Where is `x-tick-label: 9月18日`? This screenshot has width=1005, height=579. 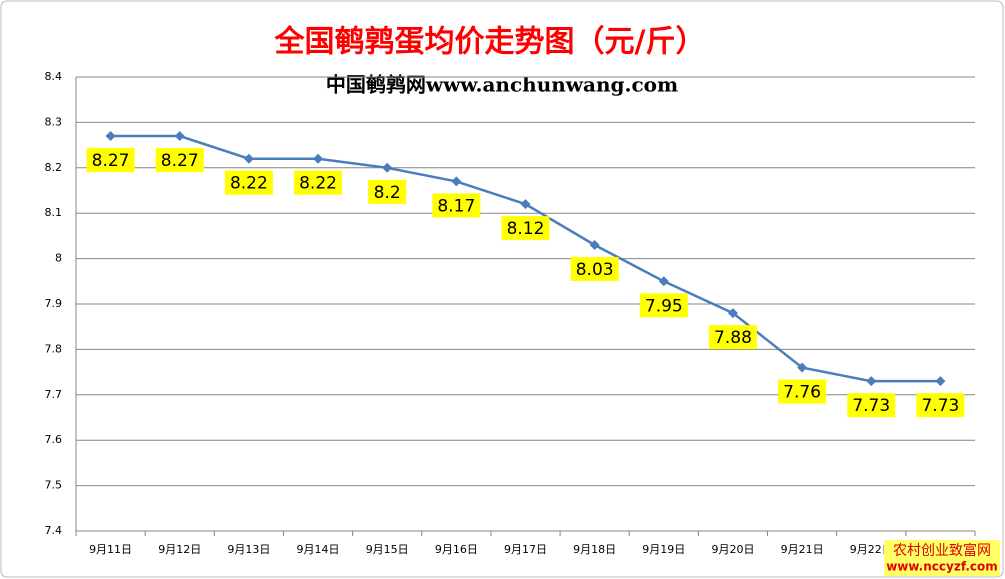
x-tick-label: 9月18日 is located at coordinates (594, 549).